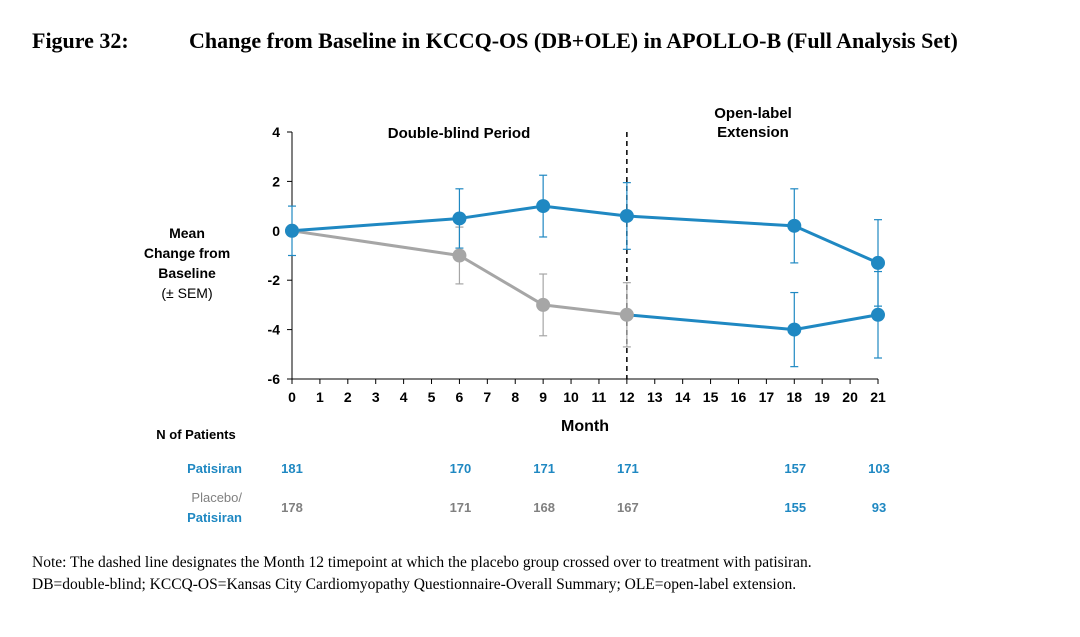 Image resolution: width=1080 pixels, height=637 pixels. I want to click on double-blind-period-label: Double-blind Period, so click(459, 133).